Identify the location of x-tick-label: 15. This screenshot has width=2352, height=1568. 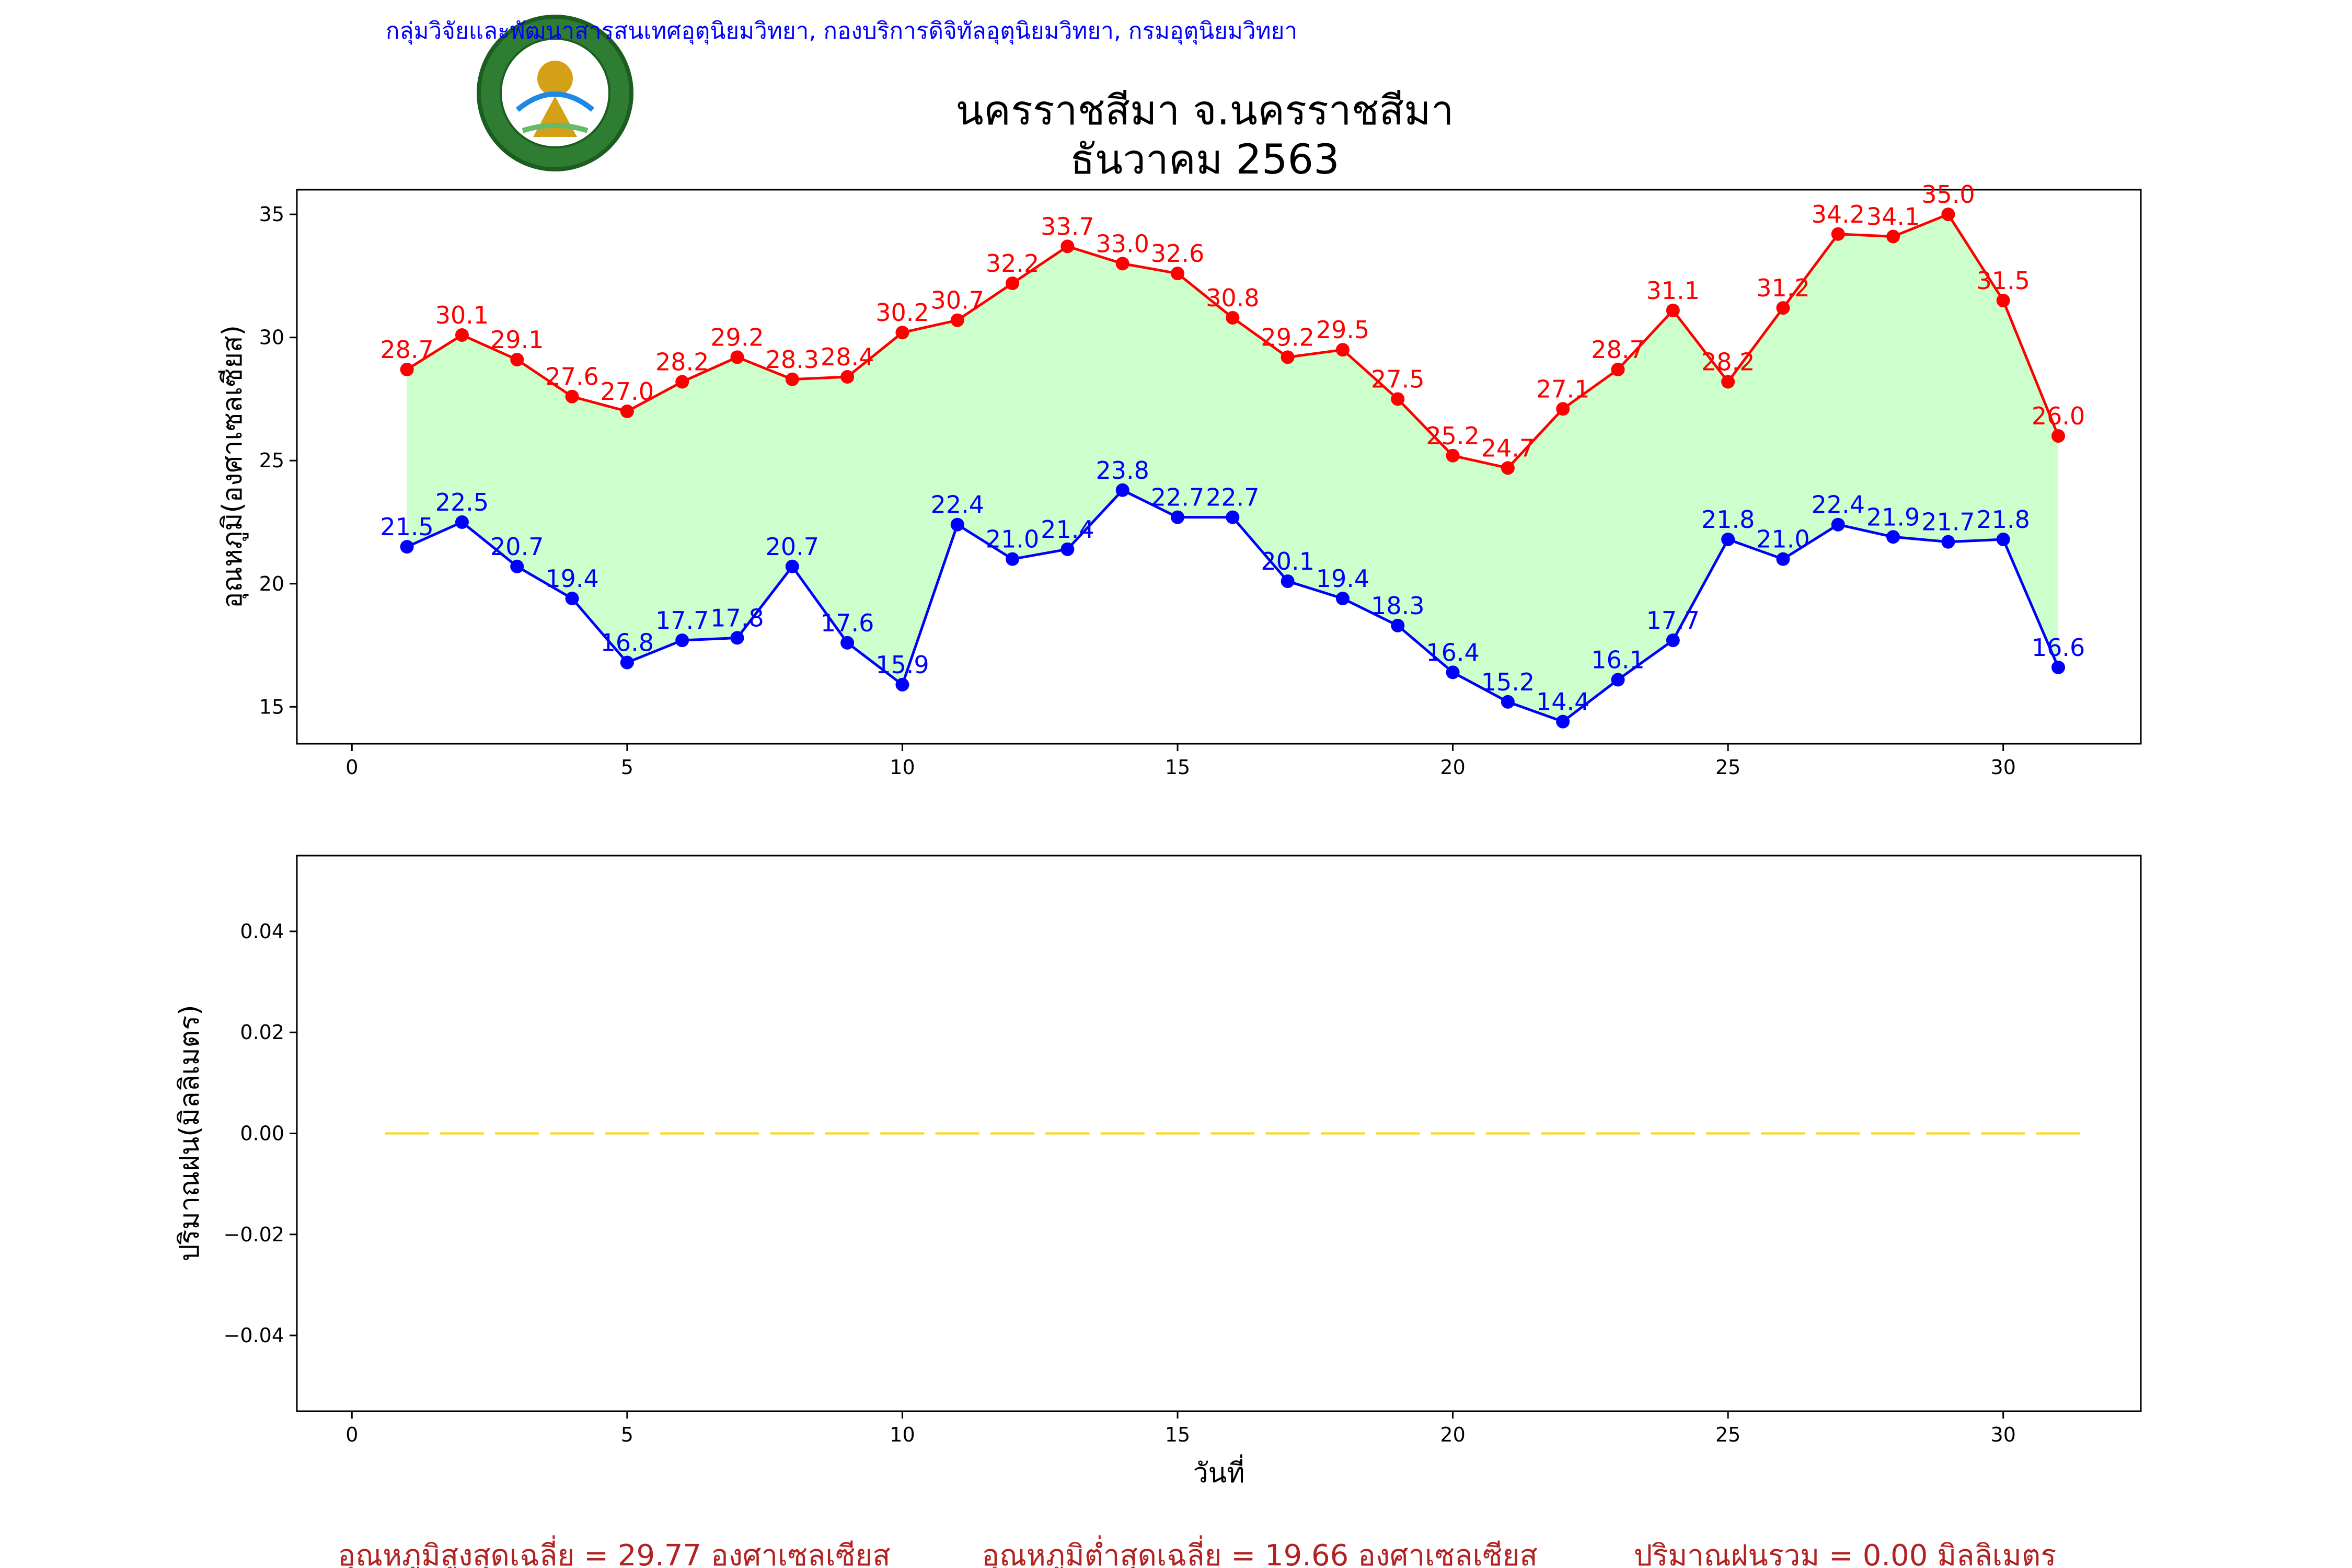
(1177, 767).